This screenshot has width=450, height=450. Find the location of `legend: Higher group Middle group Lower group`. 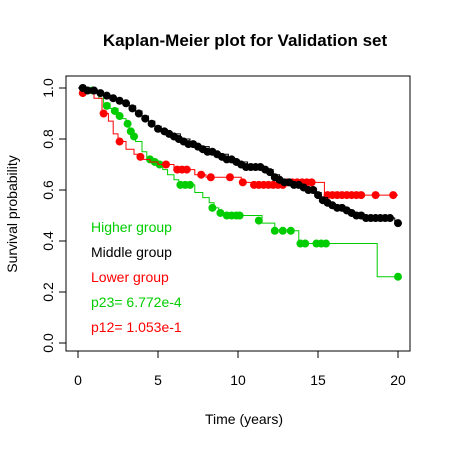

legend: Higher group Middle group Lower group is located at coordinates (131, 252).